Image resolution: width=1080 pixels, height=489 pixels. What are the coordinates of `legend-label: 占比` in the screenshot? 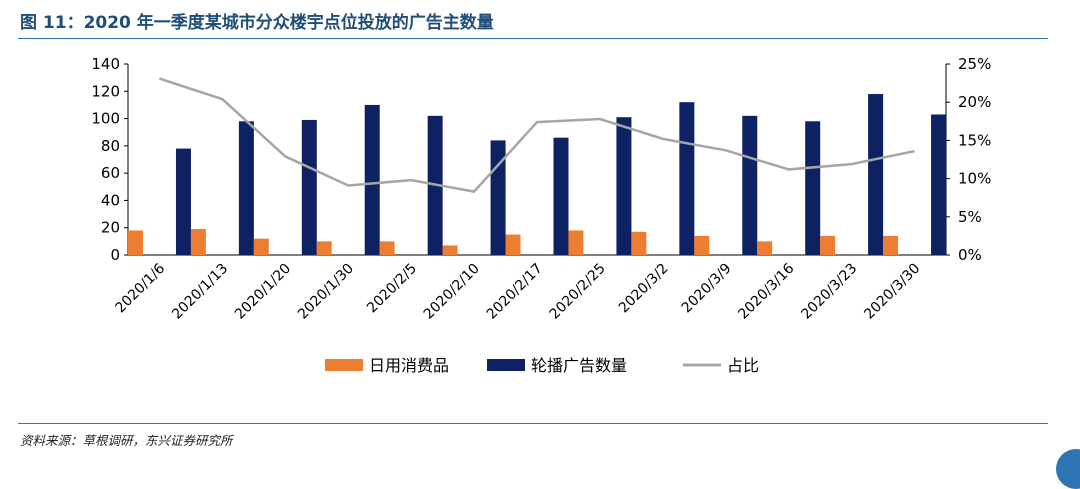 It's located at (743, 365).